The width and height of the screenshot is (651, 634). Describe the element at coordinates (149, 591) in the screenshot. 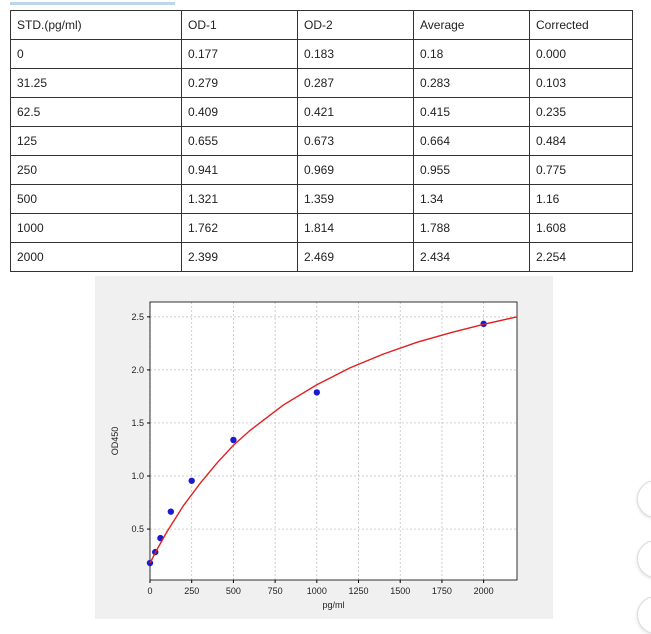

I see `x-tick-label: 0` at that location.